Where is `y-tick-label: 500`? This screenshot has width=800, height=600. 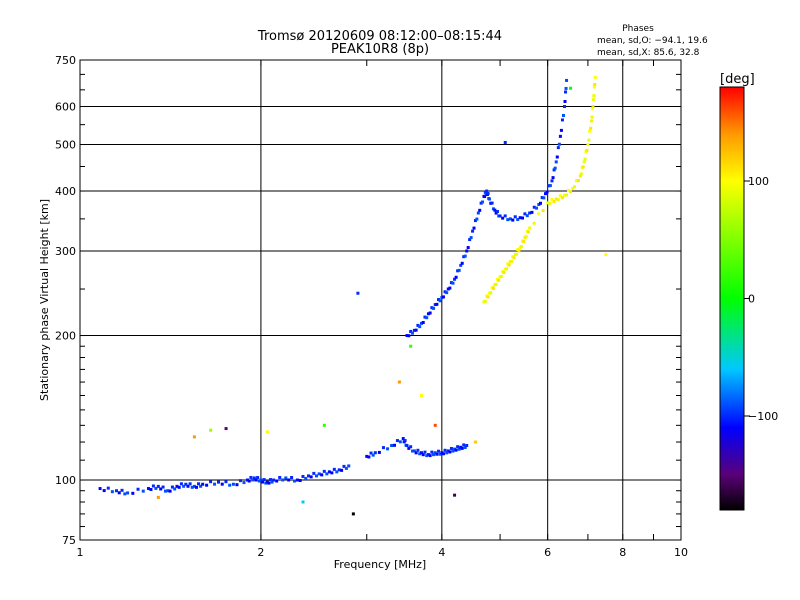
y-tick-label: 500 is located at coordinates (65, 145).